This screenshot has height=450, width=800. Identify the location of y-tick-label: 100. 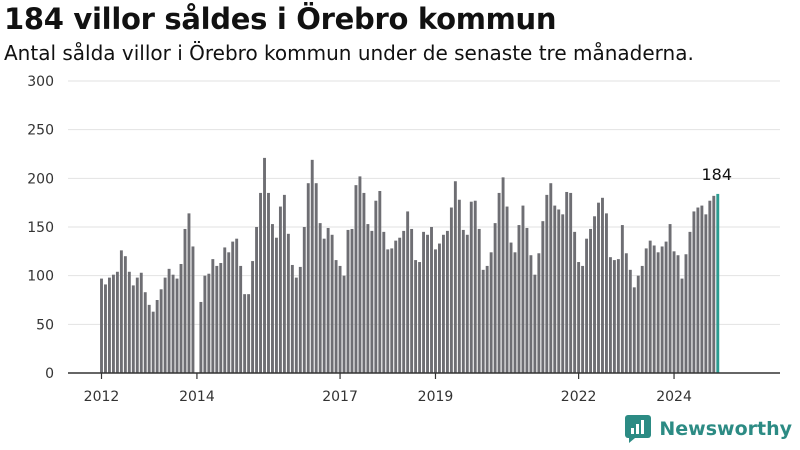
(40, 277).